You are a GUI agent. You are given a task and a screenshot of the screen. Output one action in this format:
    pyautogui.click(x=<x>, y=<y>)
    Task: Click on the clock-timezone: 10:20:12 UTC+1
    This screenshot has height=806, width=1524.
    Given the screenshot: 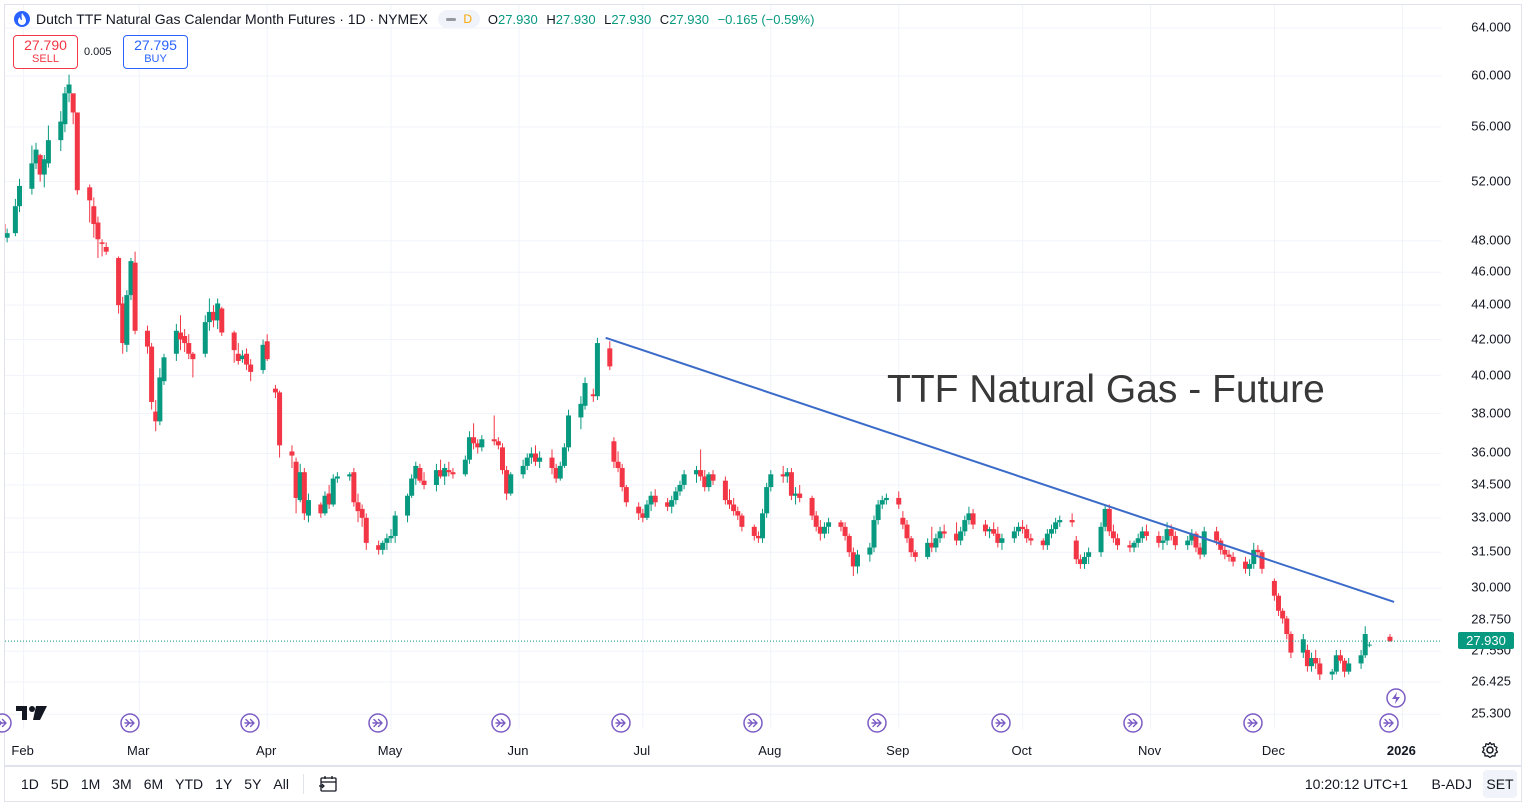 What is the action you would take?
    pyautogui.click(x=1356, y=784)
    